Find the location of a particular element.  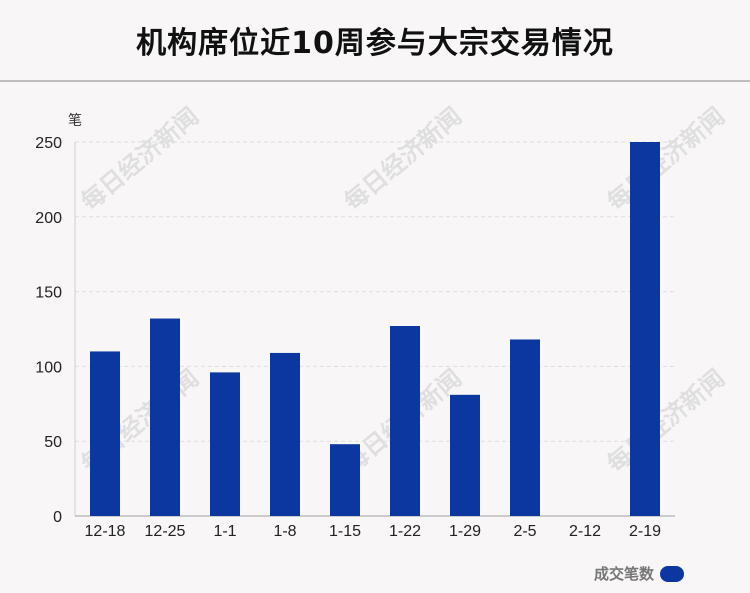

x-tick-label: 12-18 is located at coordinates (105, 531).